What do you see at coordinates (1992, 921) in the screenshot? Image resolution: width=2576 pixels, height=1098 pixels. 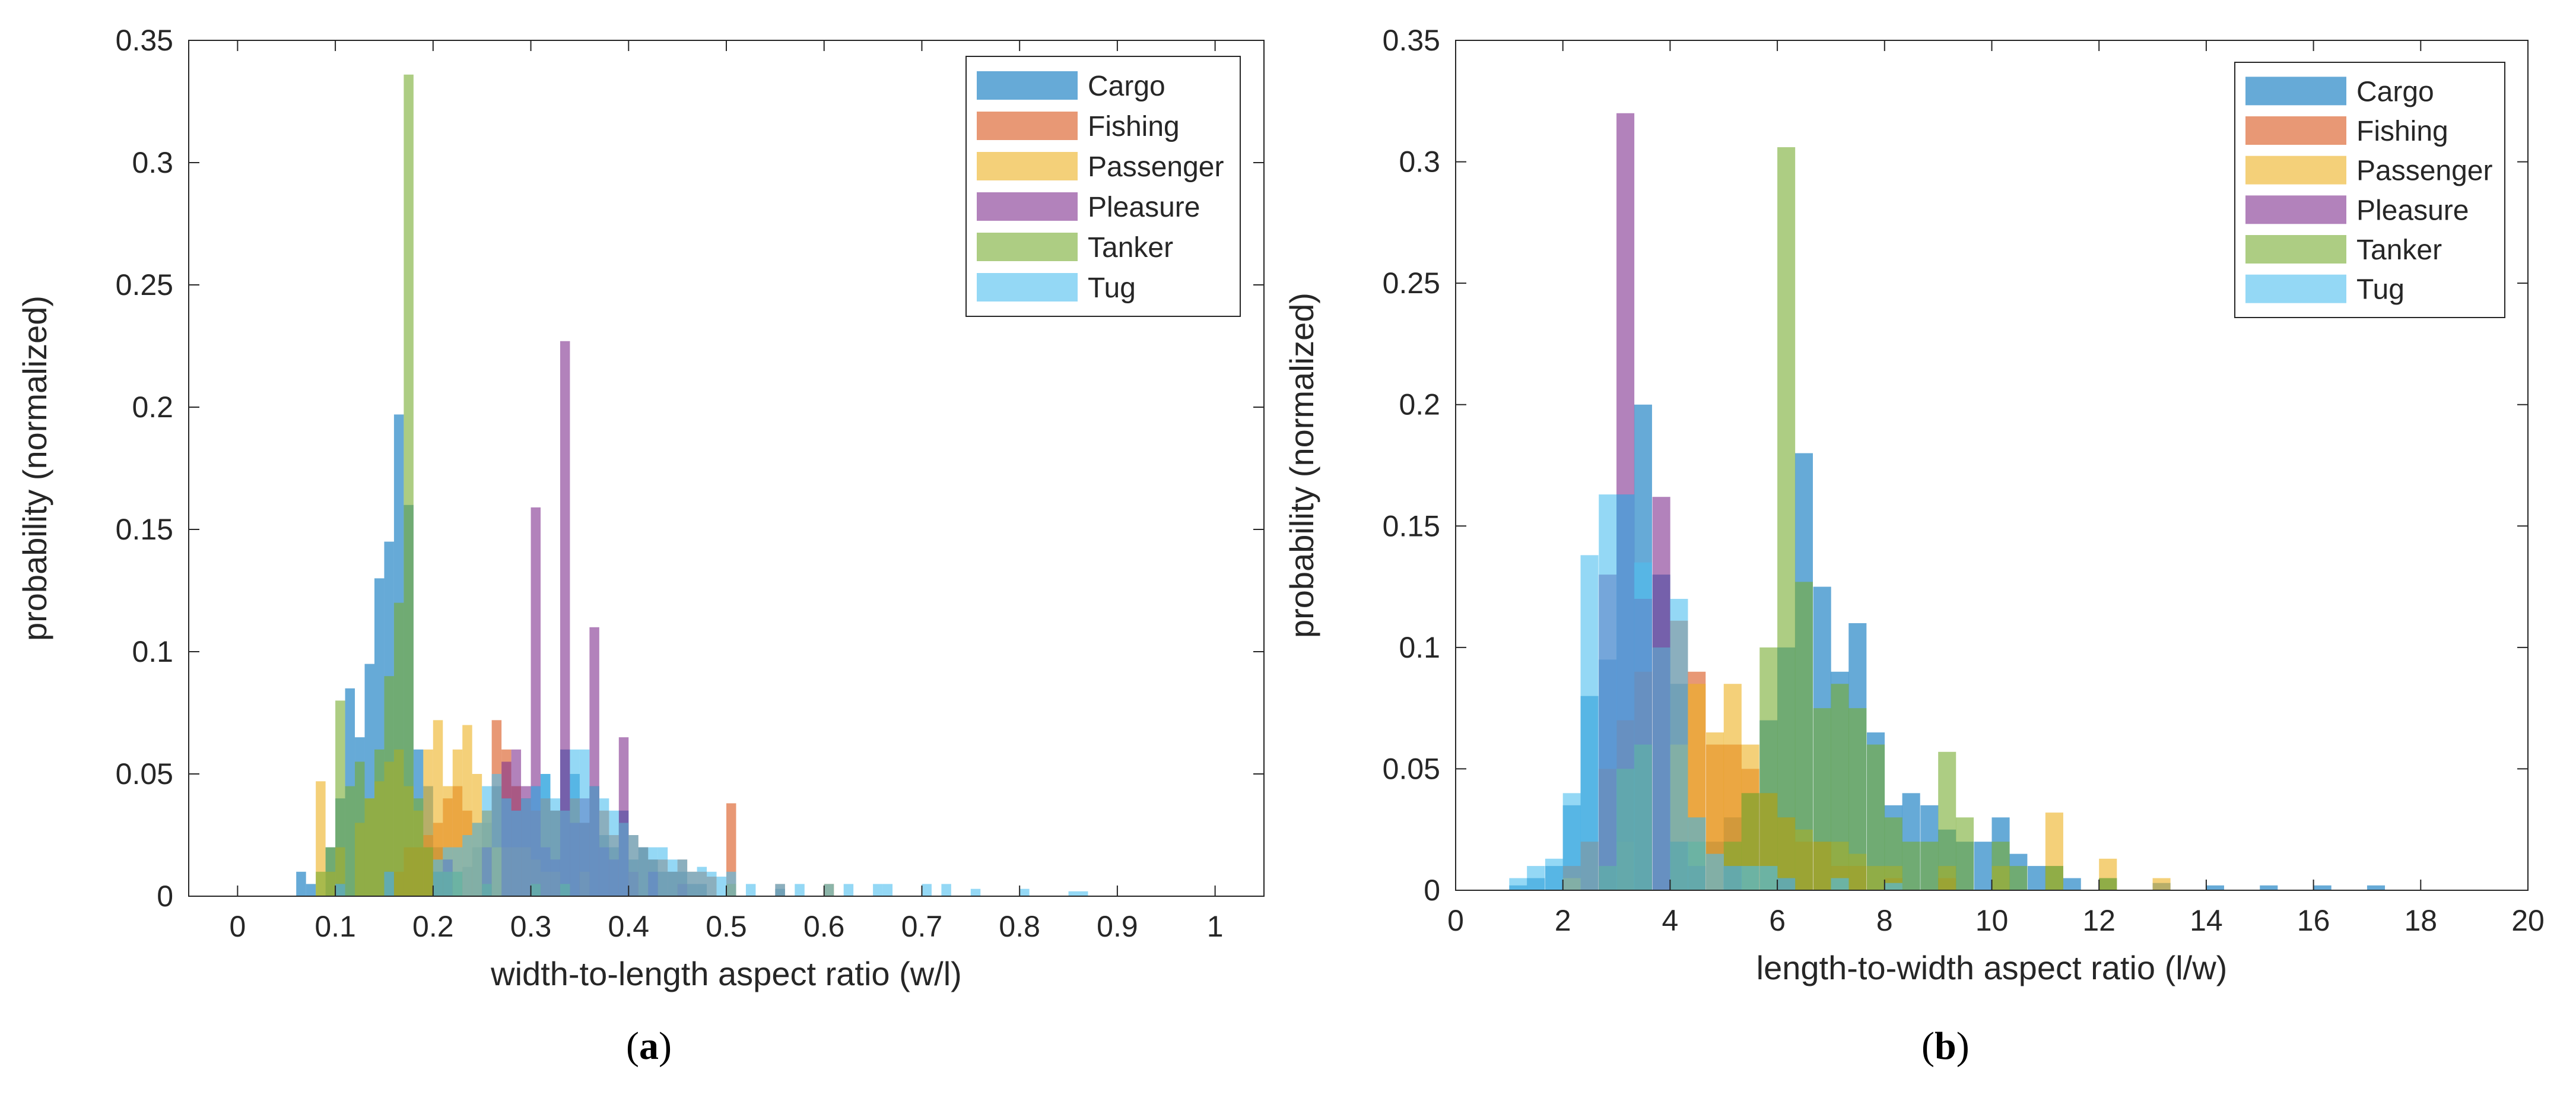 I see `x-tick-label: 10` at bounding box center [1992, 921].